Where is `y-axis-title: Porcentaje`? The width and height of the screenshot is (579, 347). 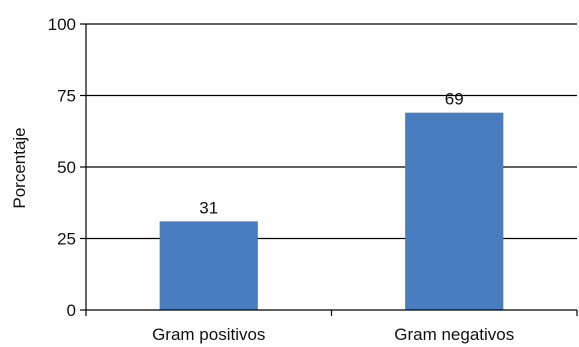
y-axis-title: Porcentaje is located at coordinates (19, 167).